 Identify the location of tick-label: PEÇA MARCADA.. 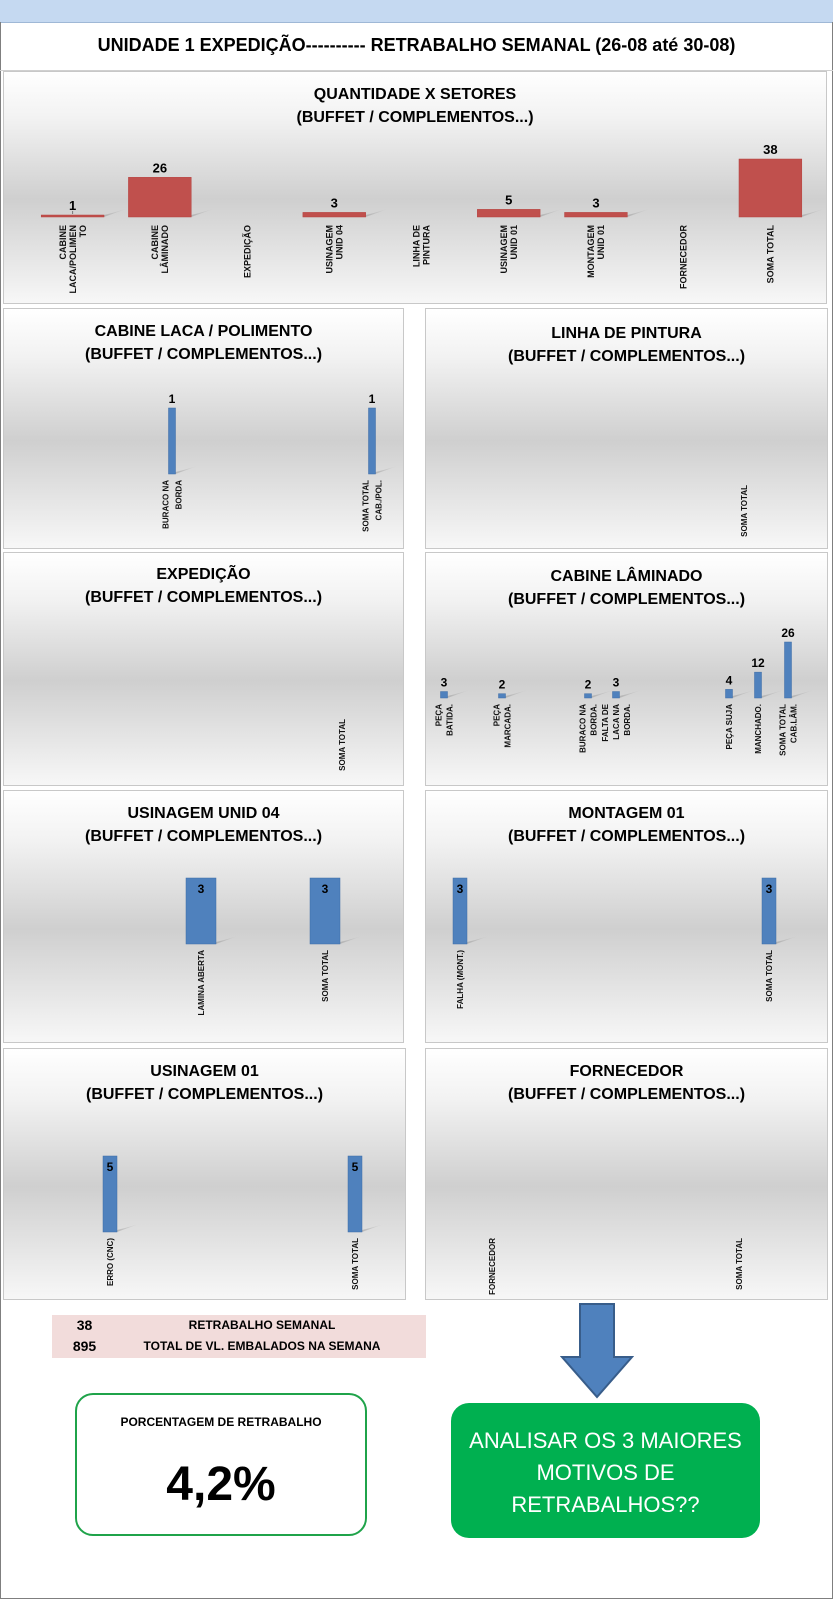
(502, 726).